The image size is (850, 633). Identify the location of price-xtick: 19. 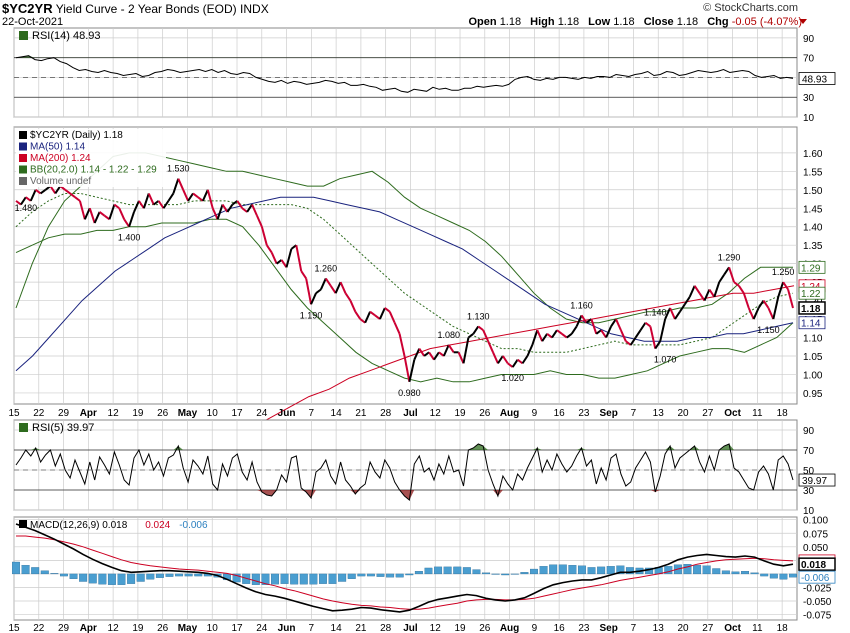
(138, 413).